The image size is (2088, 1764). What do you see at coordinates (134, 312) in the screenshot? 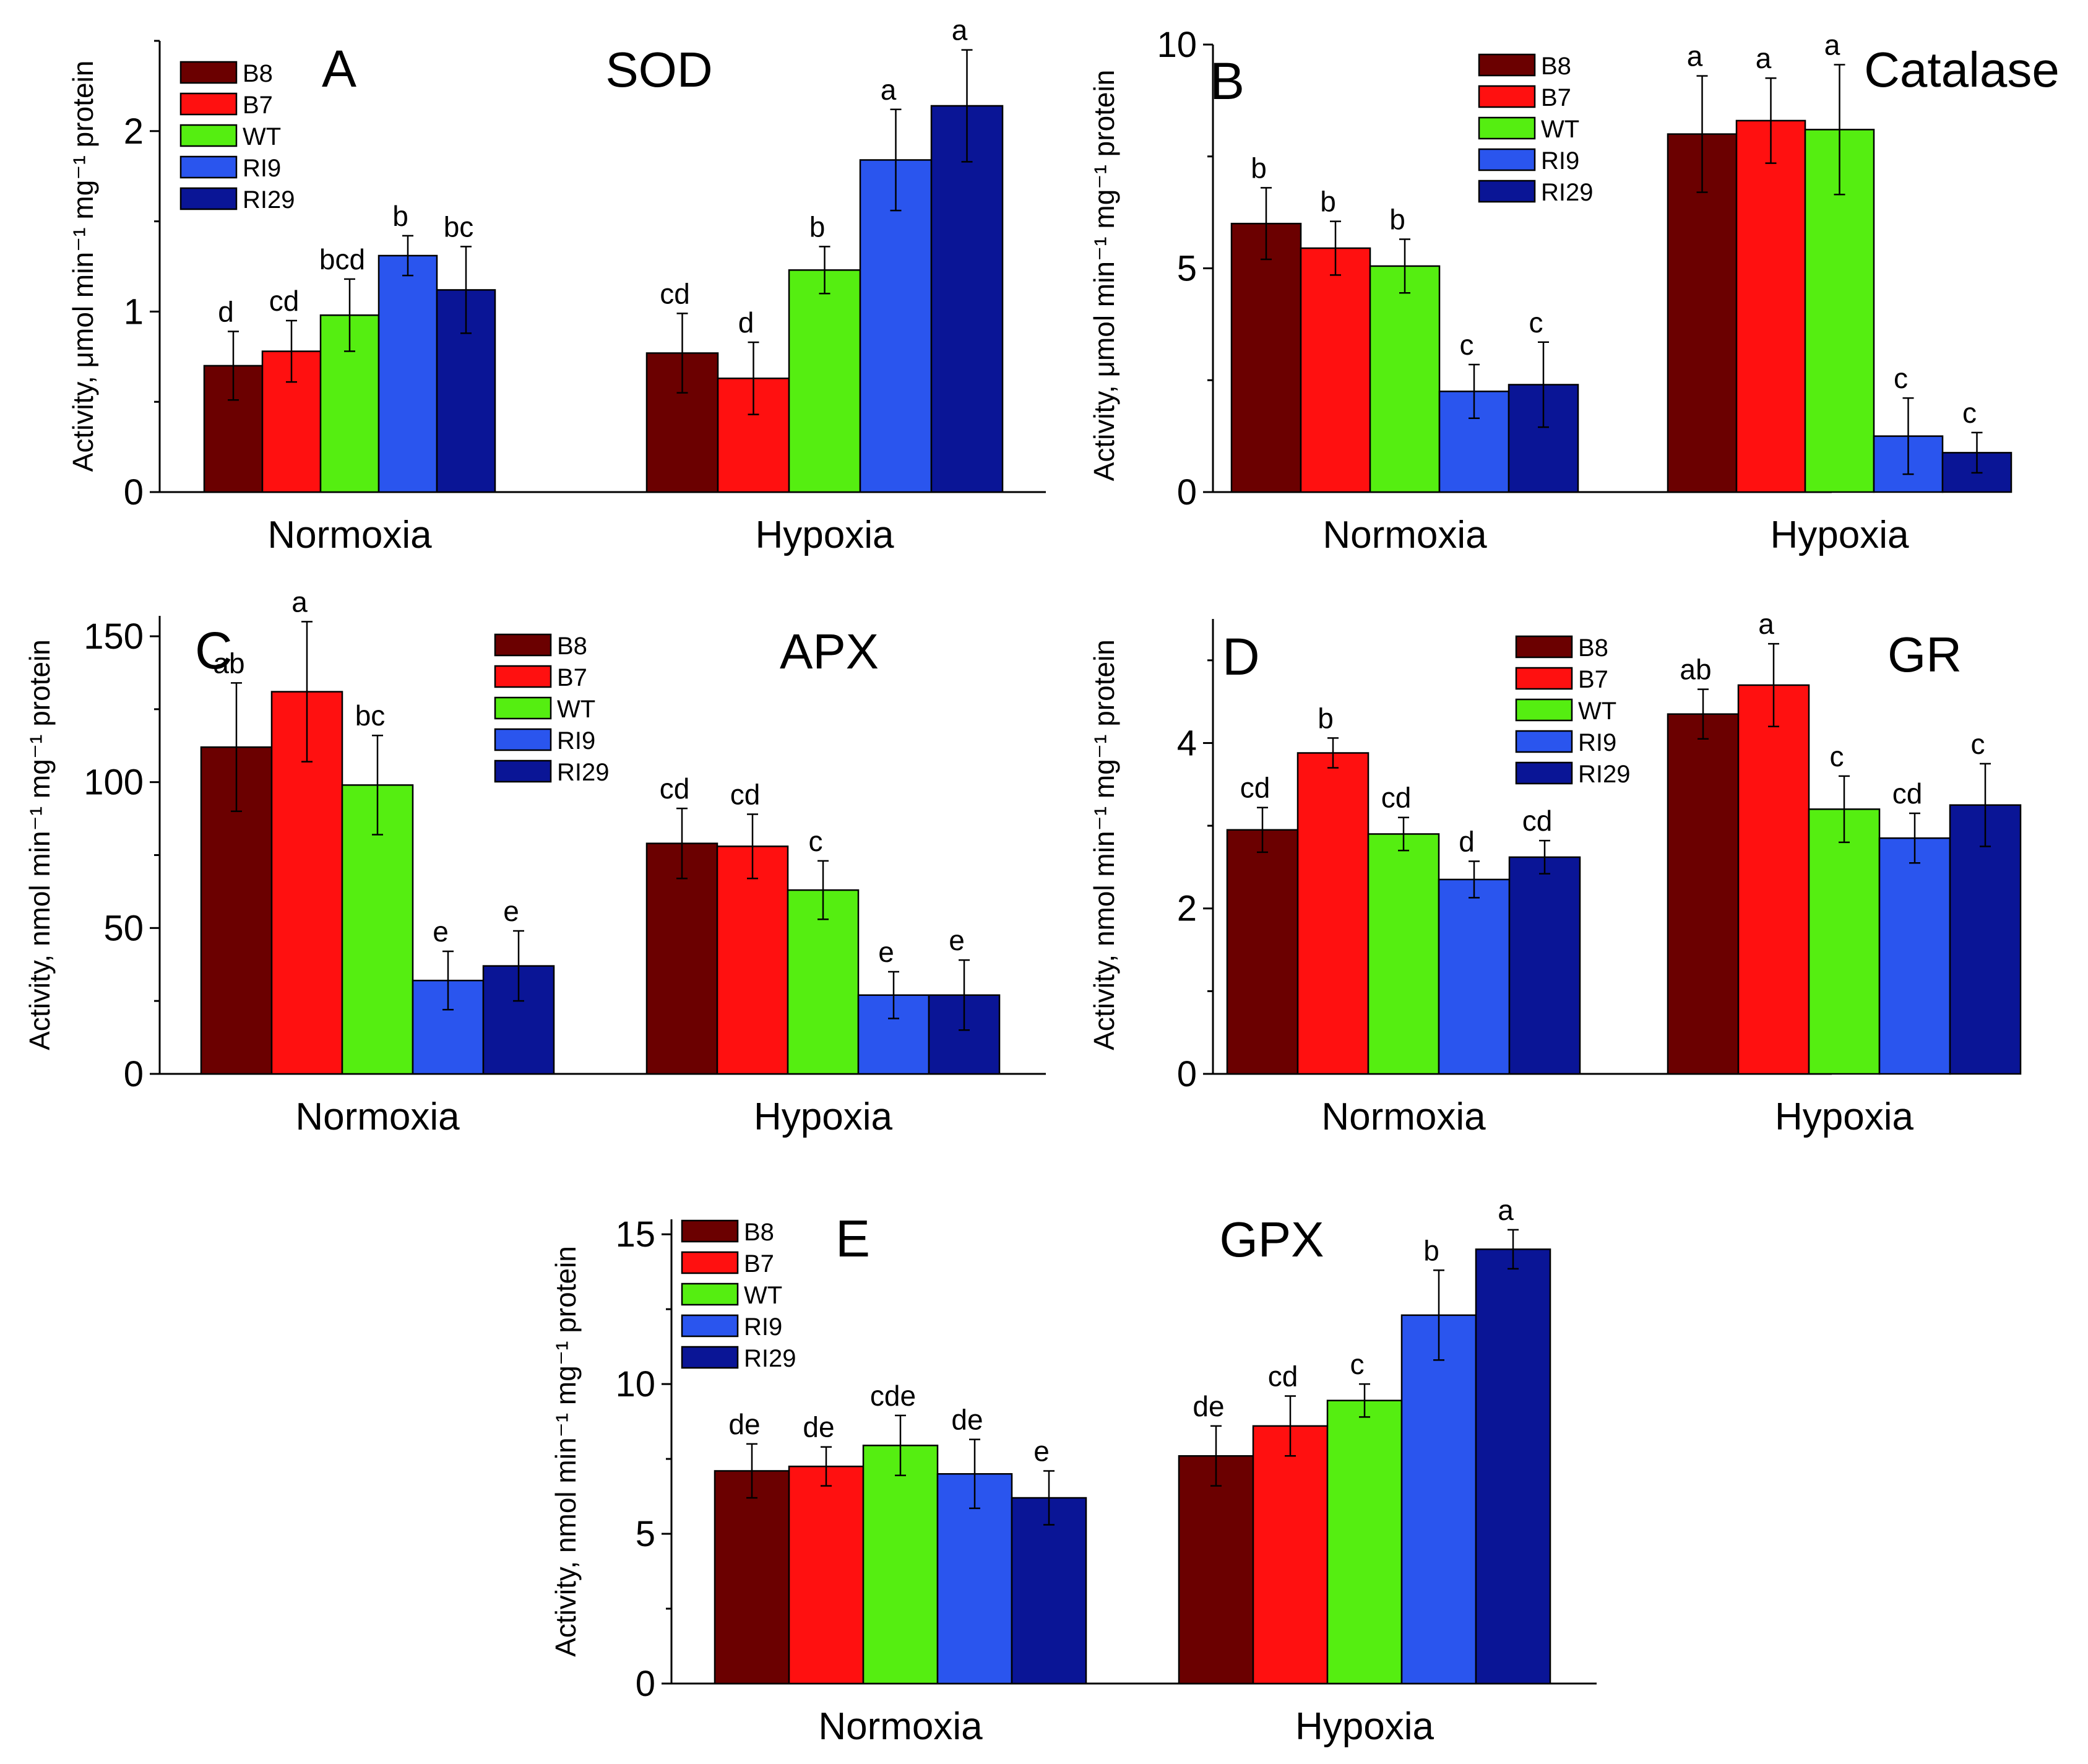
I see `y-tick-label: 1` at bounding box center [134, 312].